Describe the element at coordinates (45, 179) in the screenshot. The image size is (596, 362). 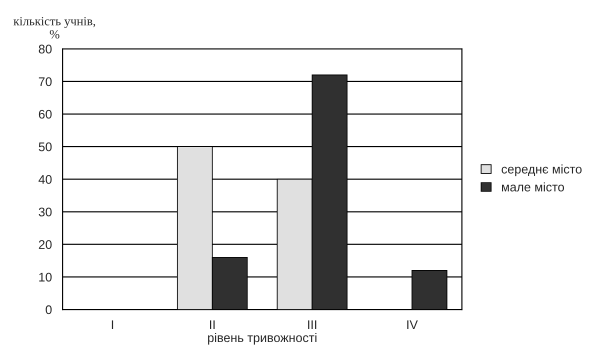
I see `y-tick-label: 40` at that location.